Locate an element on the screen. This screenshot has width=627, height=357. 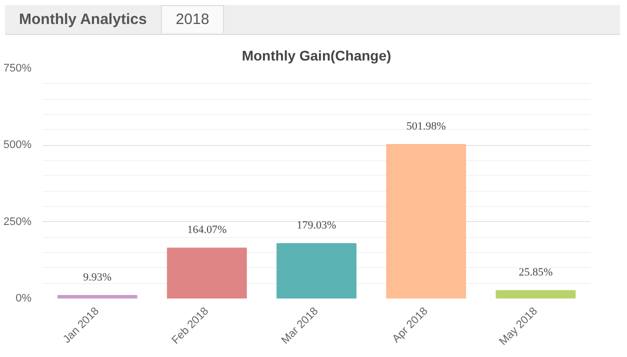
y-tick-label: 250% is located at coordinates (17, 222).